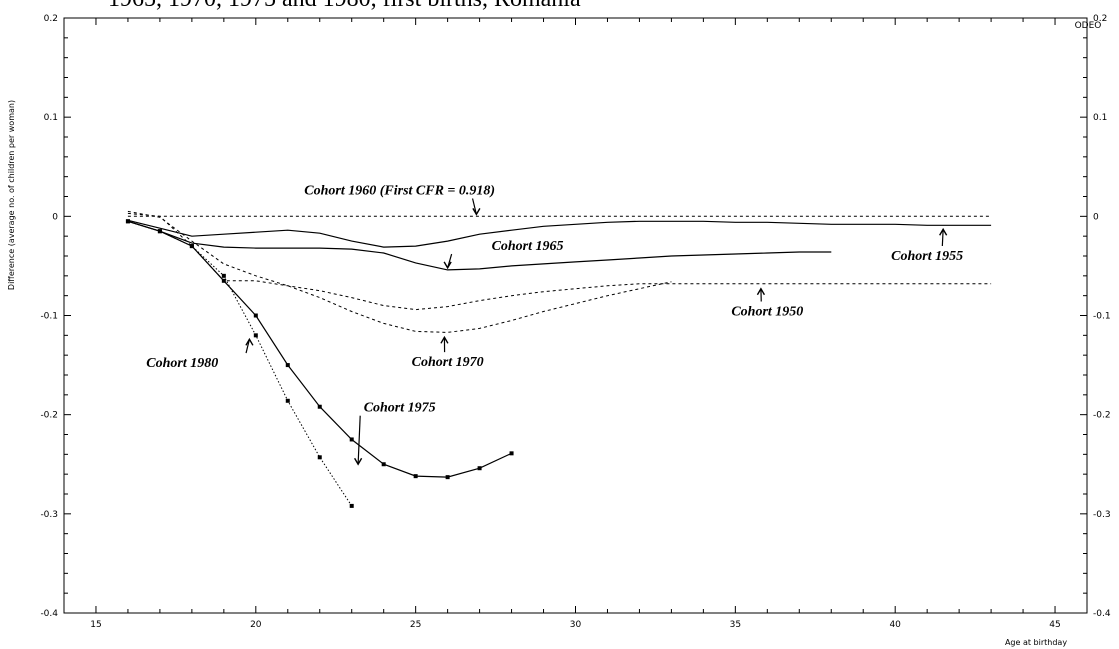 This screenshot has width=1119, height=649. I want to click on y-tick-label-right: -0.1, so click(1102, 317).